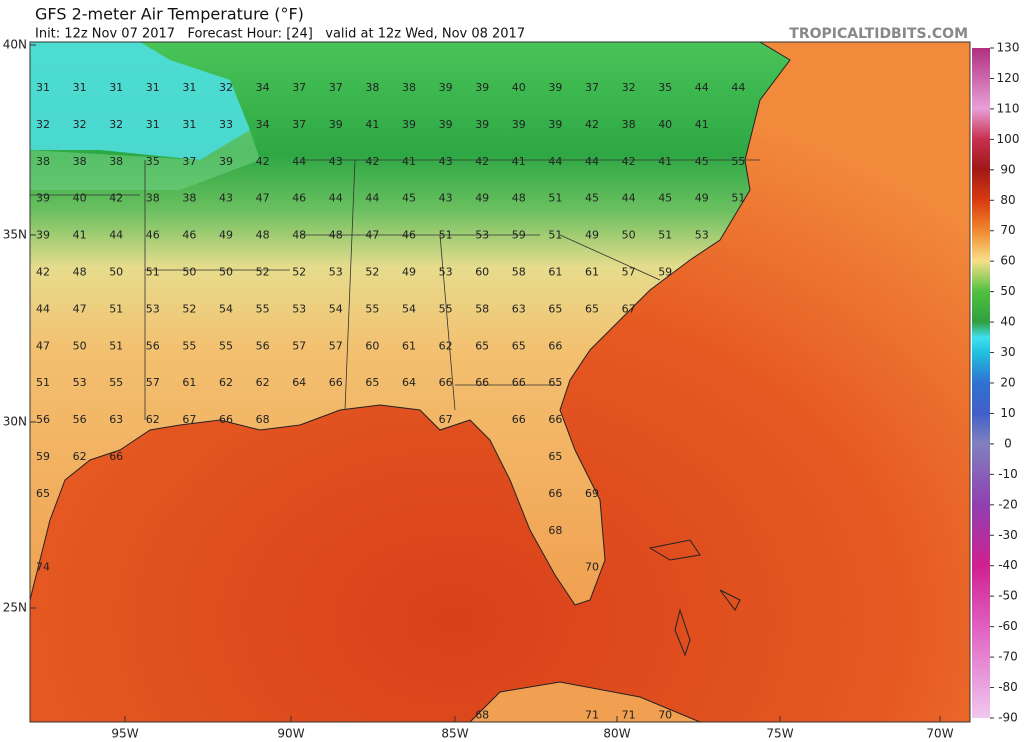  What do you see at coordinates (116, 272) in the screenshot?
I see `temperature-value: 50` at bounding box center [116, 272].